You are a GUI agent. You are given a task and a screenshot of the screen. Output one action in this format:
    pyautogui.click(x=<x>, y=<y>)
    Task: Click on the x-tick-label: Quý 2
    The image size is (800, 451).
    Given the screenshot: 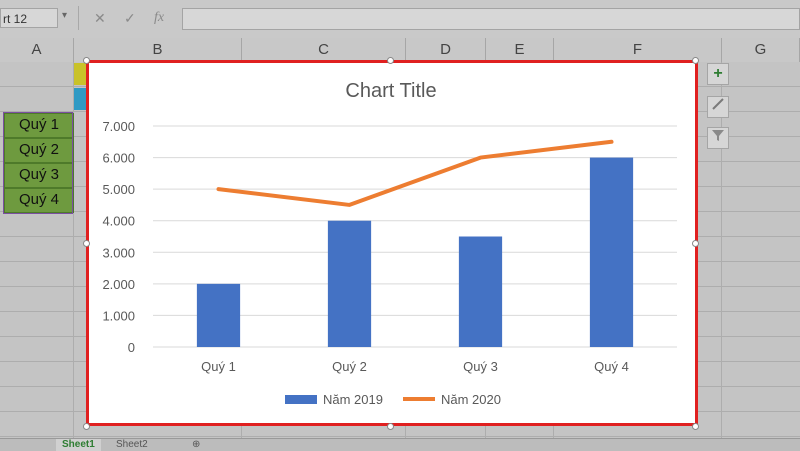 What is the action you would take?
    pyautogui.click(x=349, y=366)
    